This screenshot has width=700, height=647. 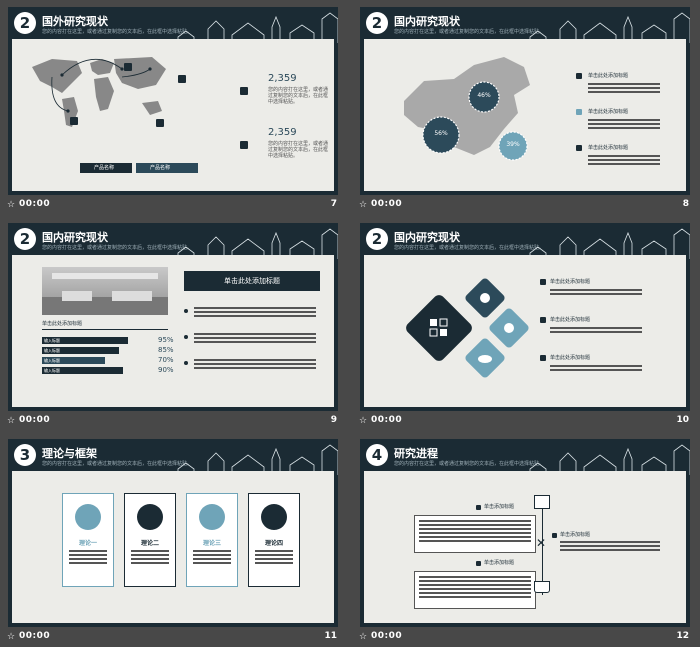 I want to click on legend-item-2: 产品名称, so click(x=167, y=168).